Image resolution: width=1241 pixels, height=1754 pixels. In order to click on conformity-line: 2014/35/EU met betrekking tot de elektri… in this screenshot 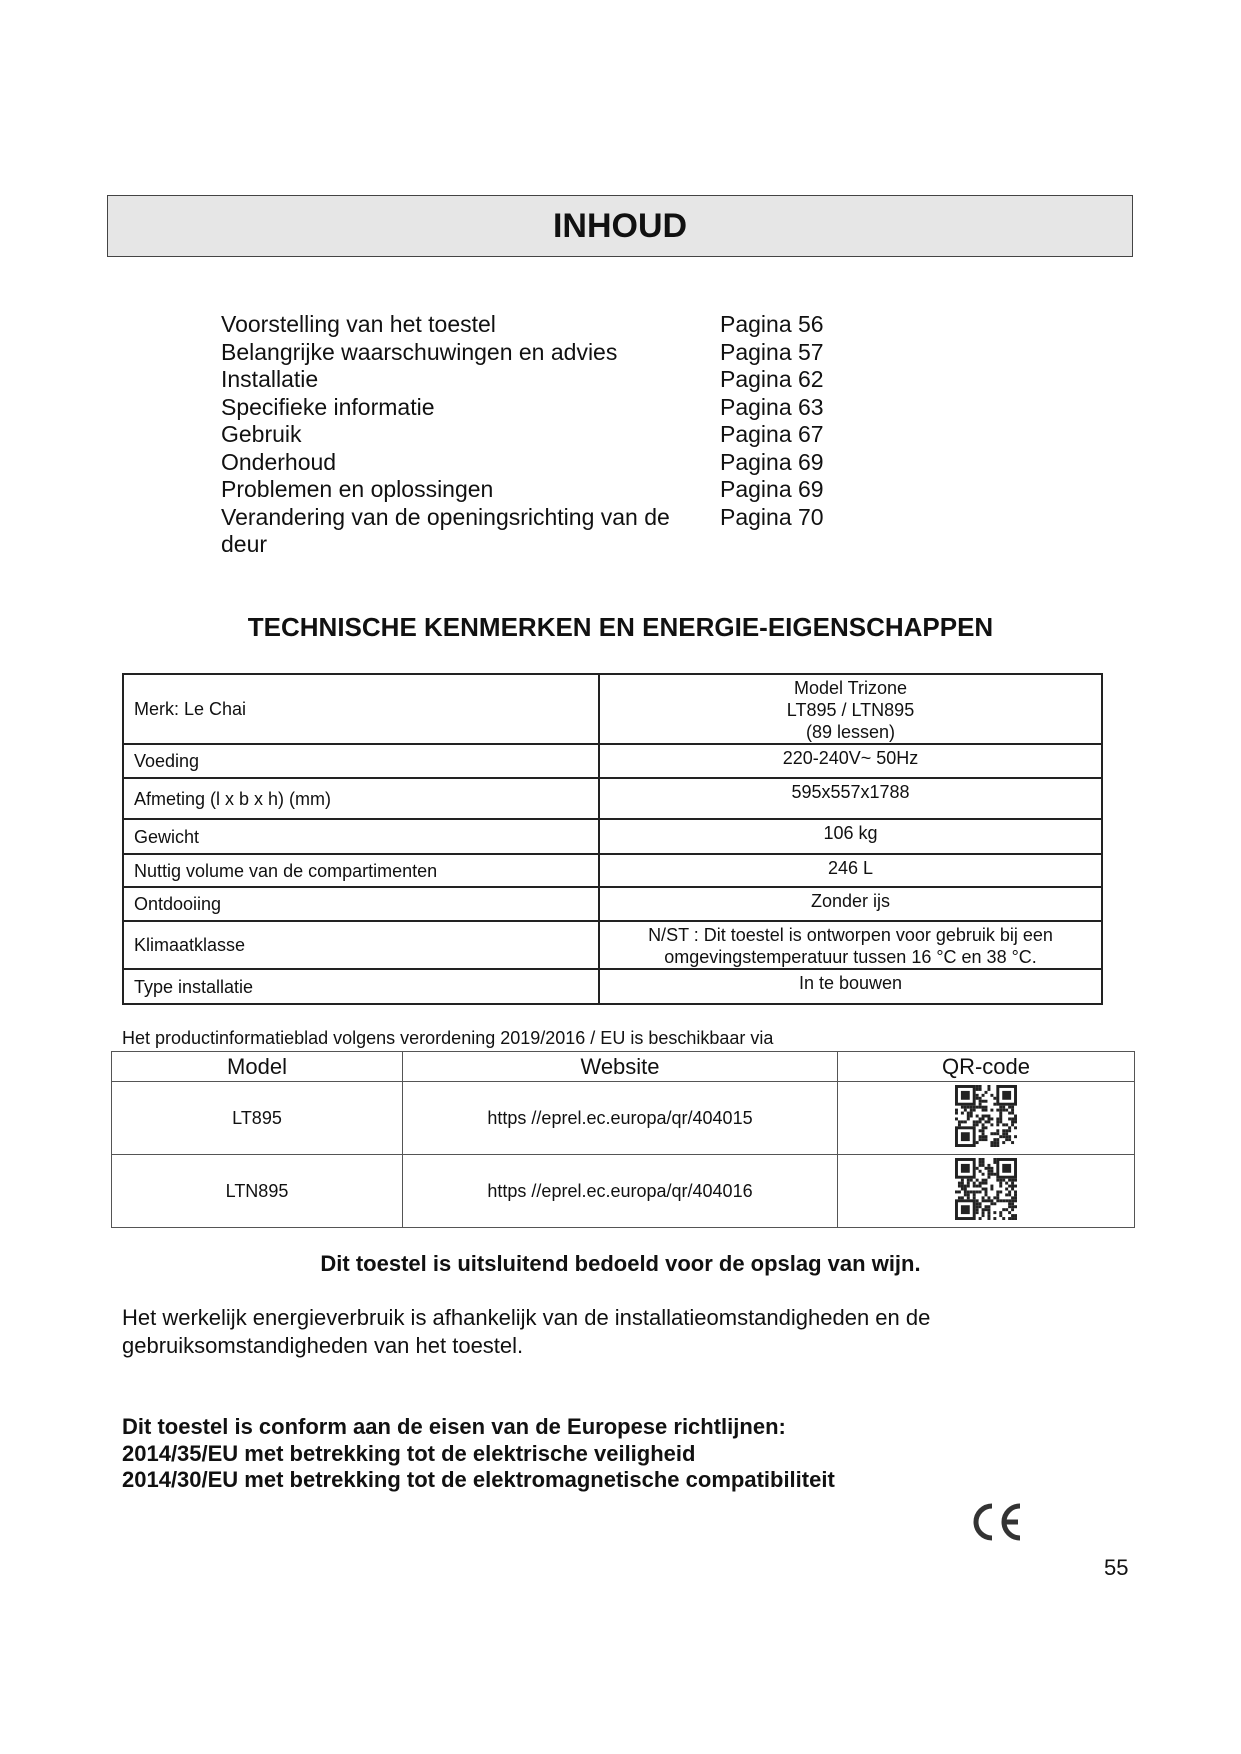, I will do `click(409, 1453)`.